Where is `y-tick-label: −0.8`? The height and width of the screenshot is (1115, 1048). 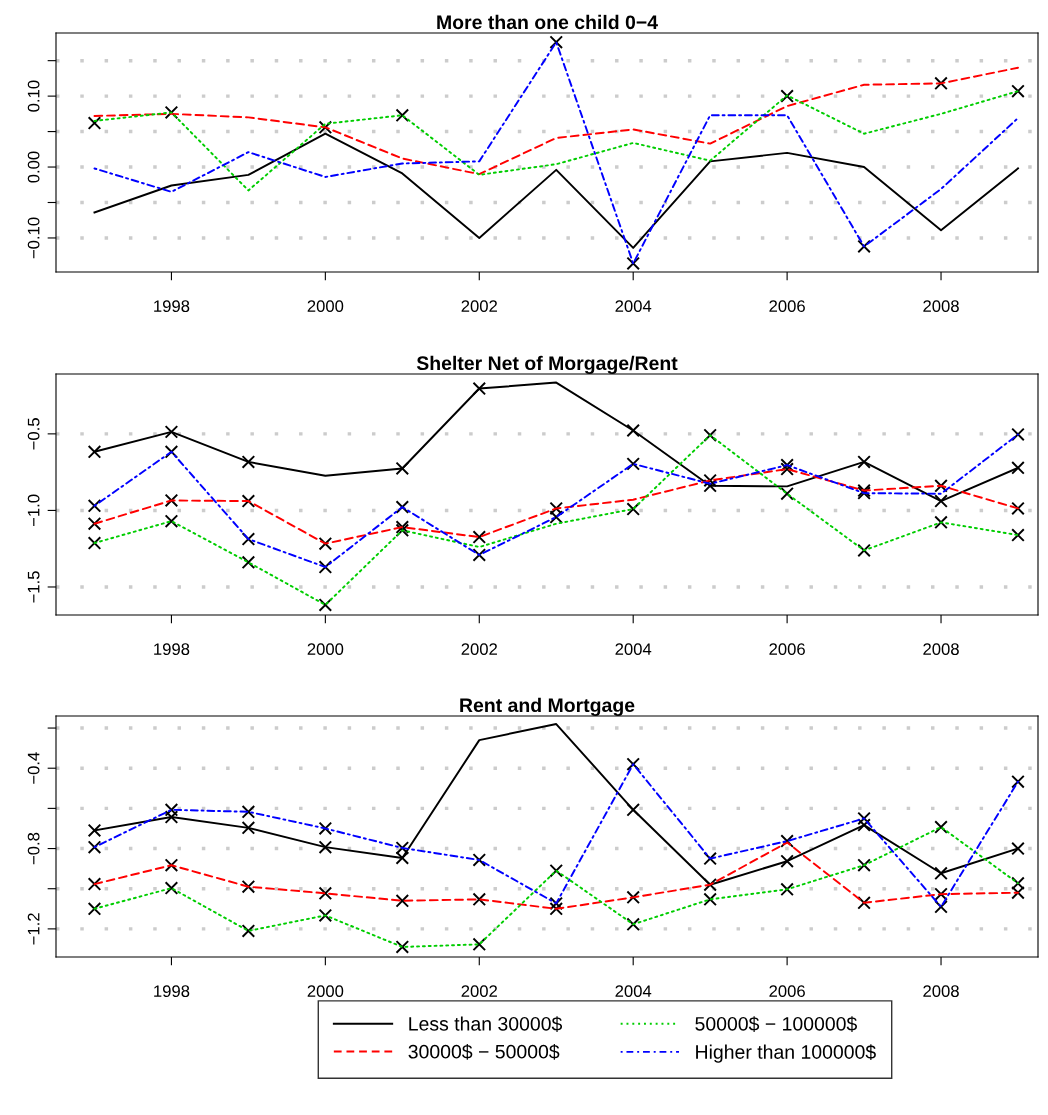 y-tick-label: −0.8 is located at coordinates (33, 848).